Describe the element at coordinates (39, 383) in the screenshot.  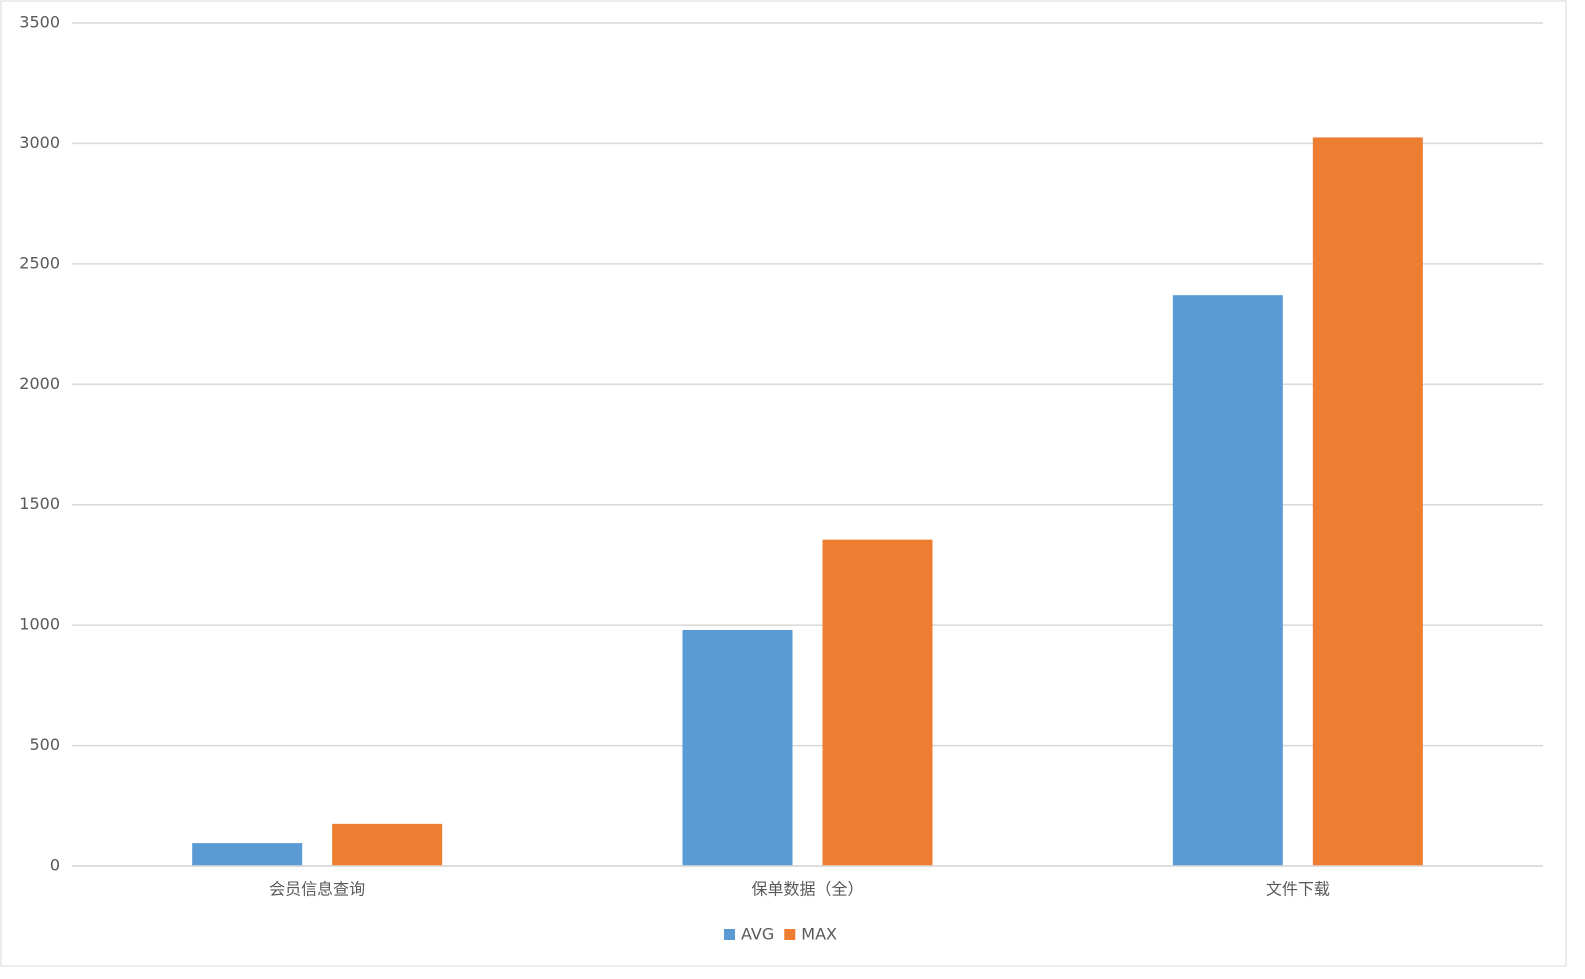
I see `y-tick-label: 2000` at that location.